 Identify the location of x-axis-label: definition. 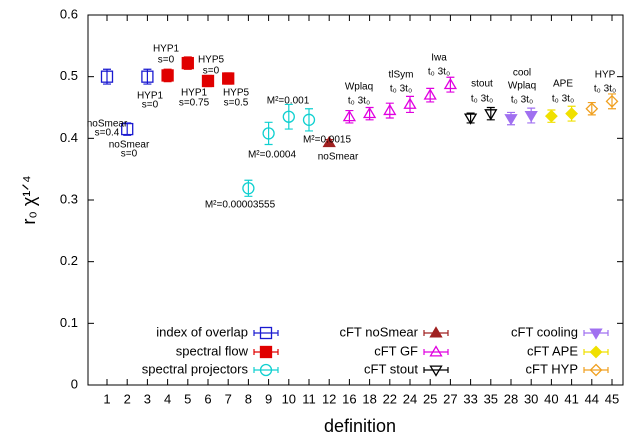
(360, 426).